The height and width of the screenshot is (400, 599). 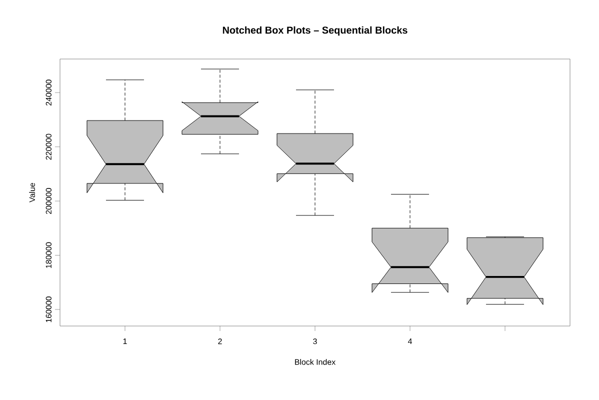 What do you see at coordinates (315, 31) in the screenshot?
I see `chart-title: Notched Box Plots – Sequential Blocks` at bounding box center [315, 31].